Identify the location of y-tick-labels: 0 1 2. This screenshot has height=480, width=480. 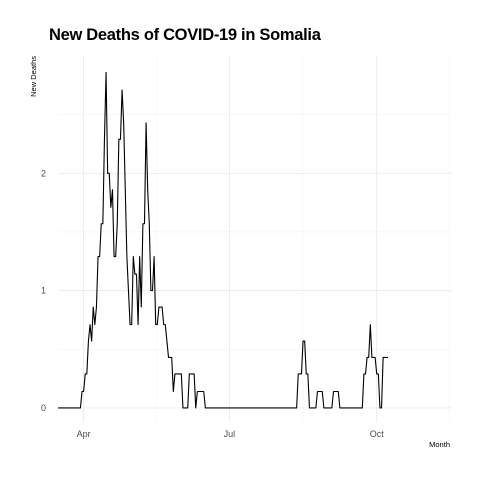
(43, 290).